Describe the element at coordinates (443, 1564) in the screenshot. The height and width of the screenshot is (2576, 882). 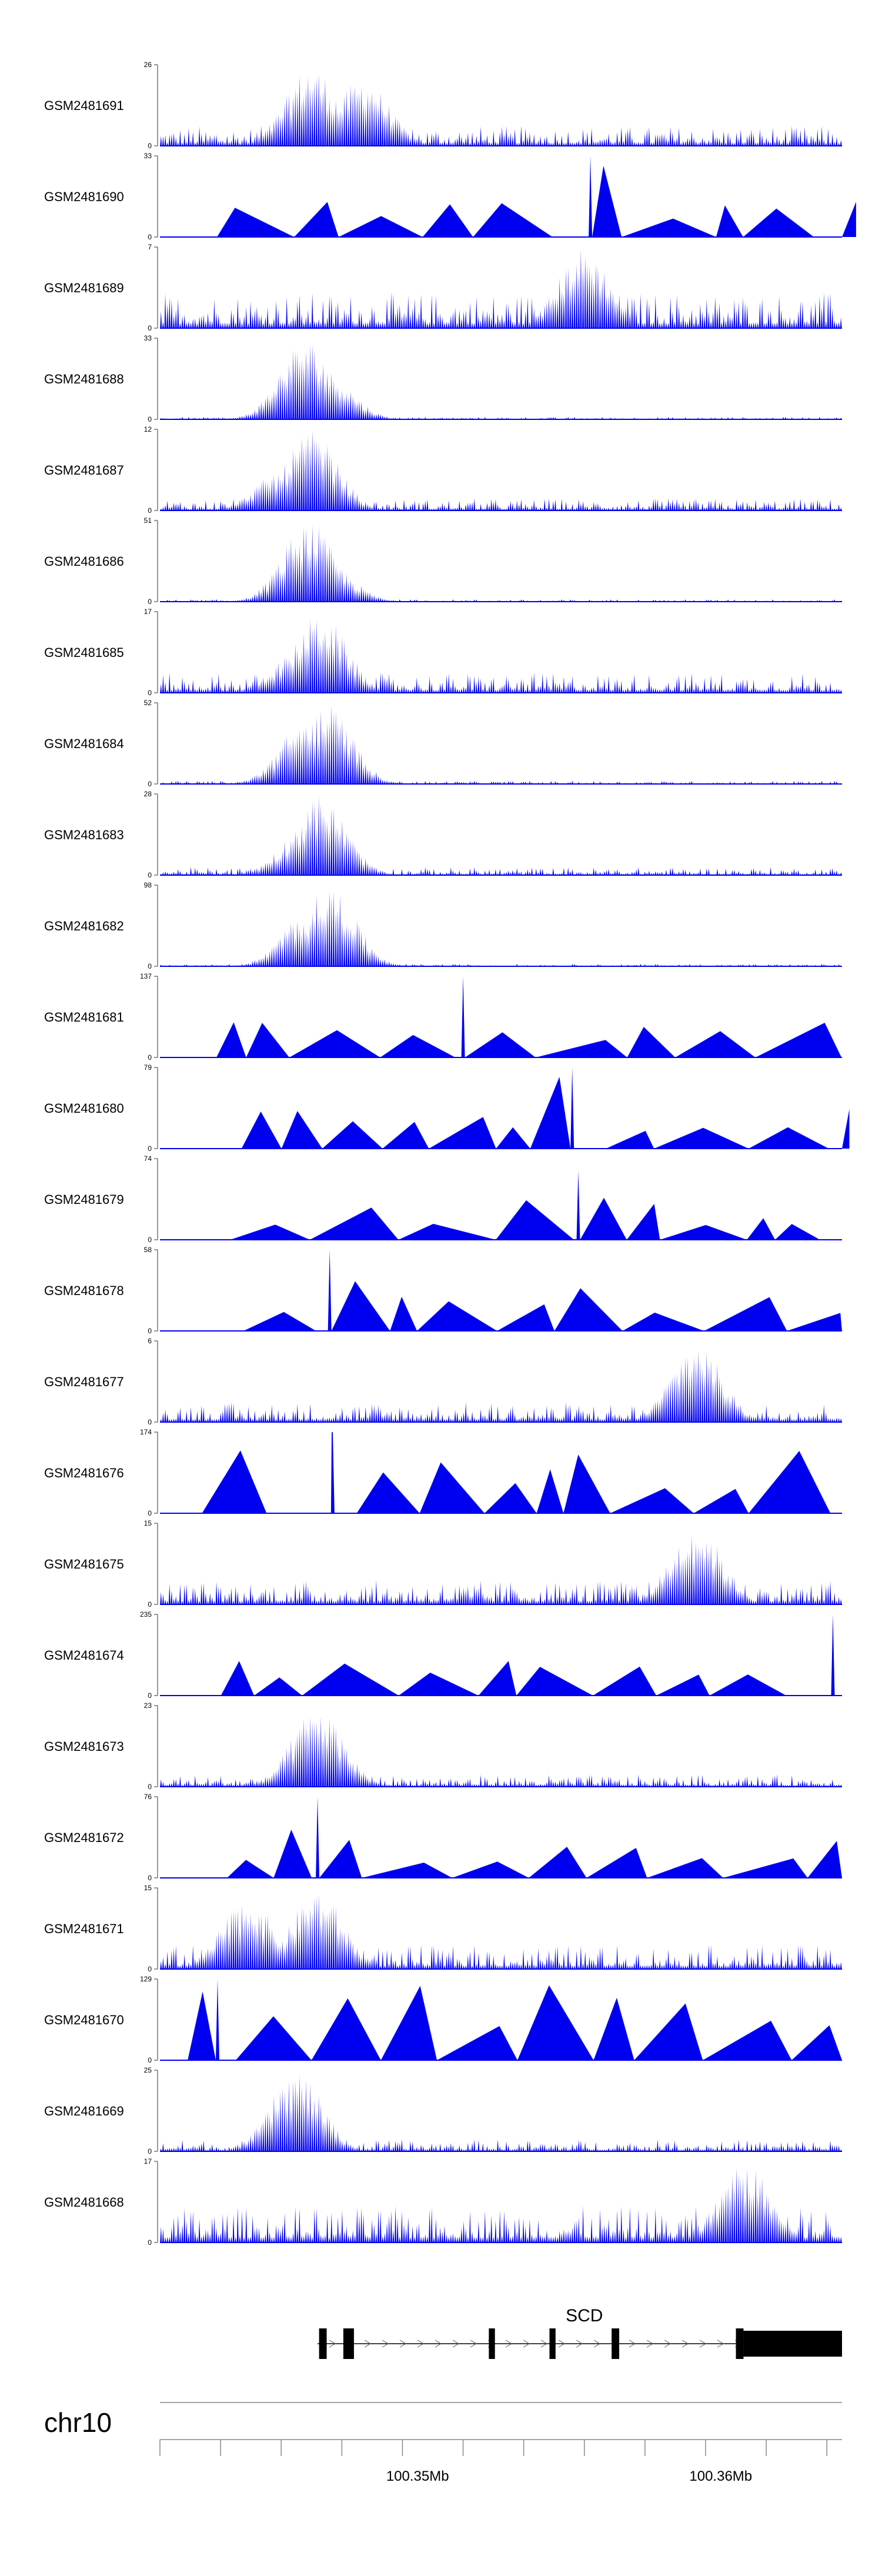
I see `track-GSM2481675: GSM2481675 15 0` at that location.